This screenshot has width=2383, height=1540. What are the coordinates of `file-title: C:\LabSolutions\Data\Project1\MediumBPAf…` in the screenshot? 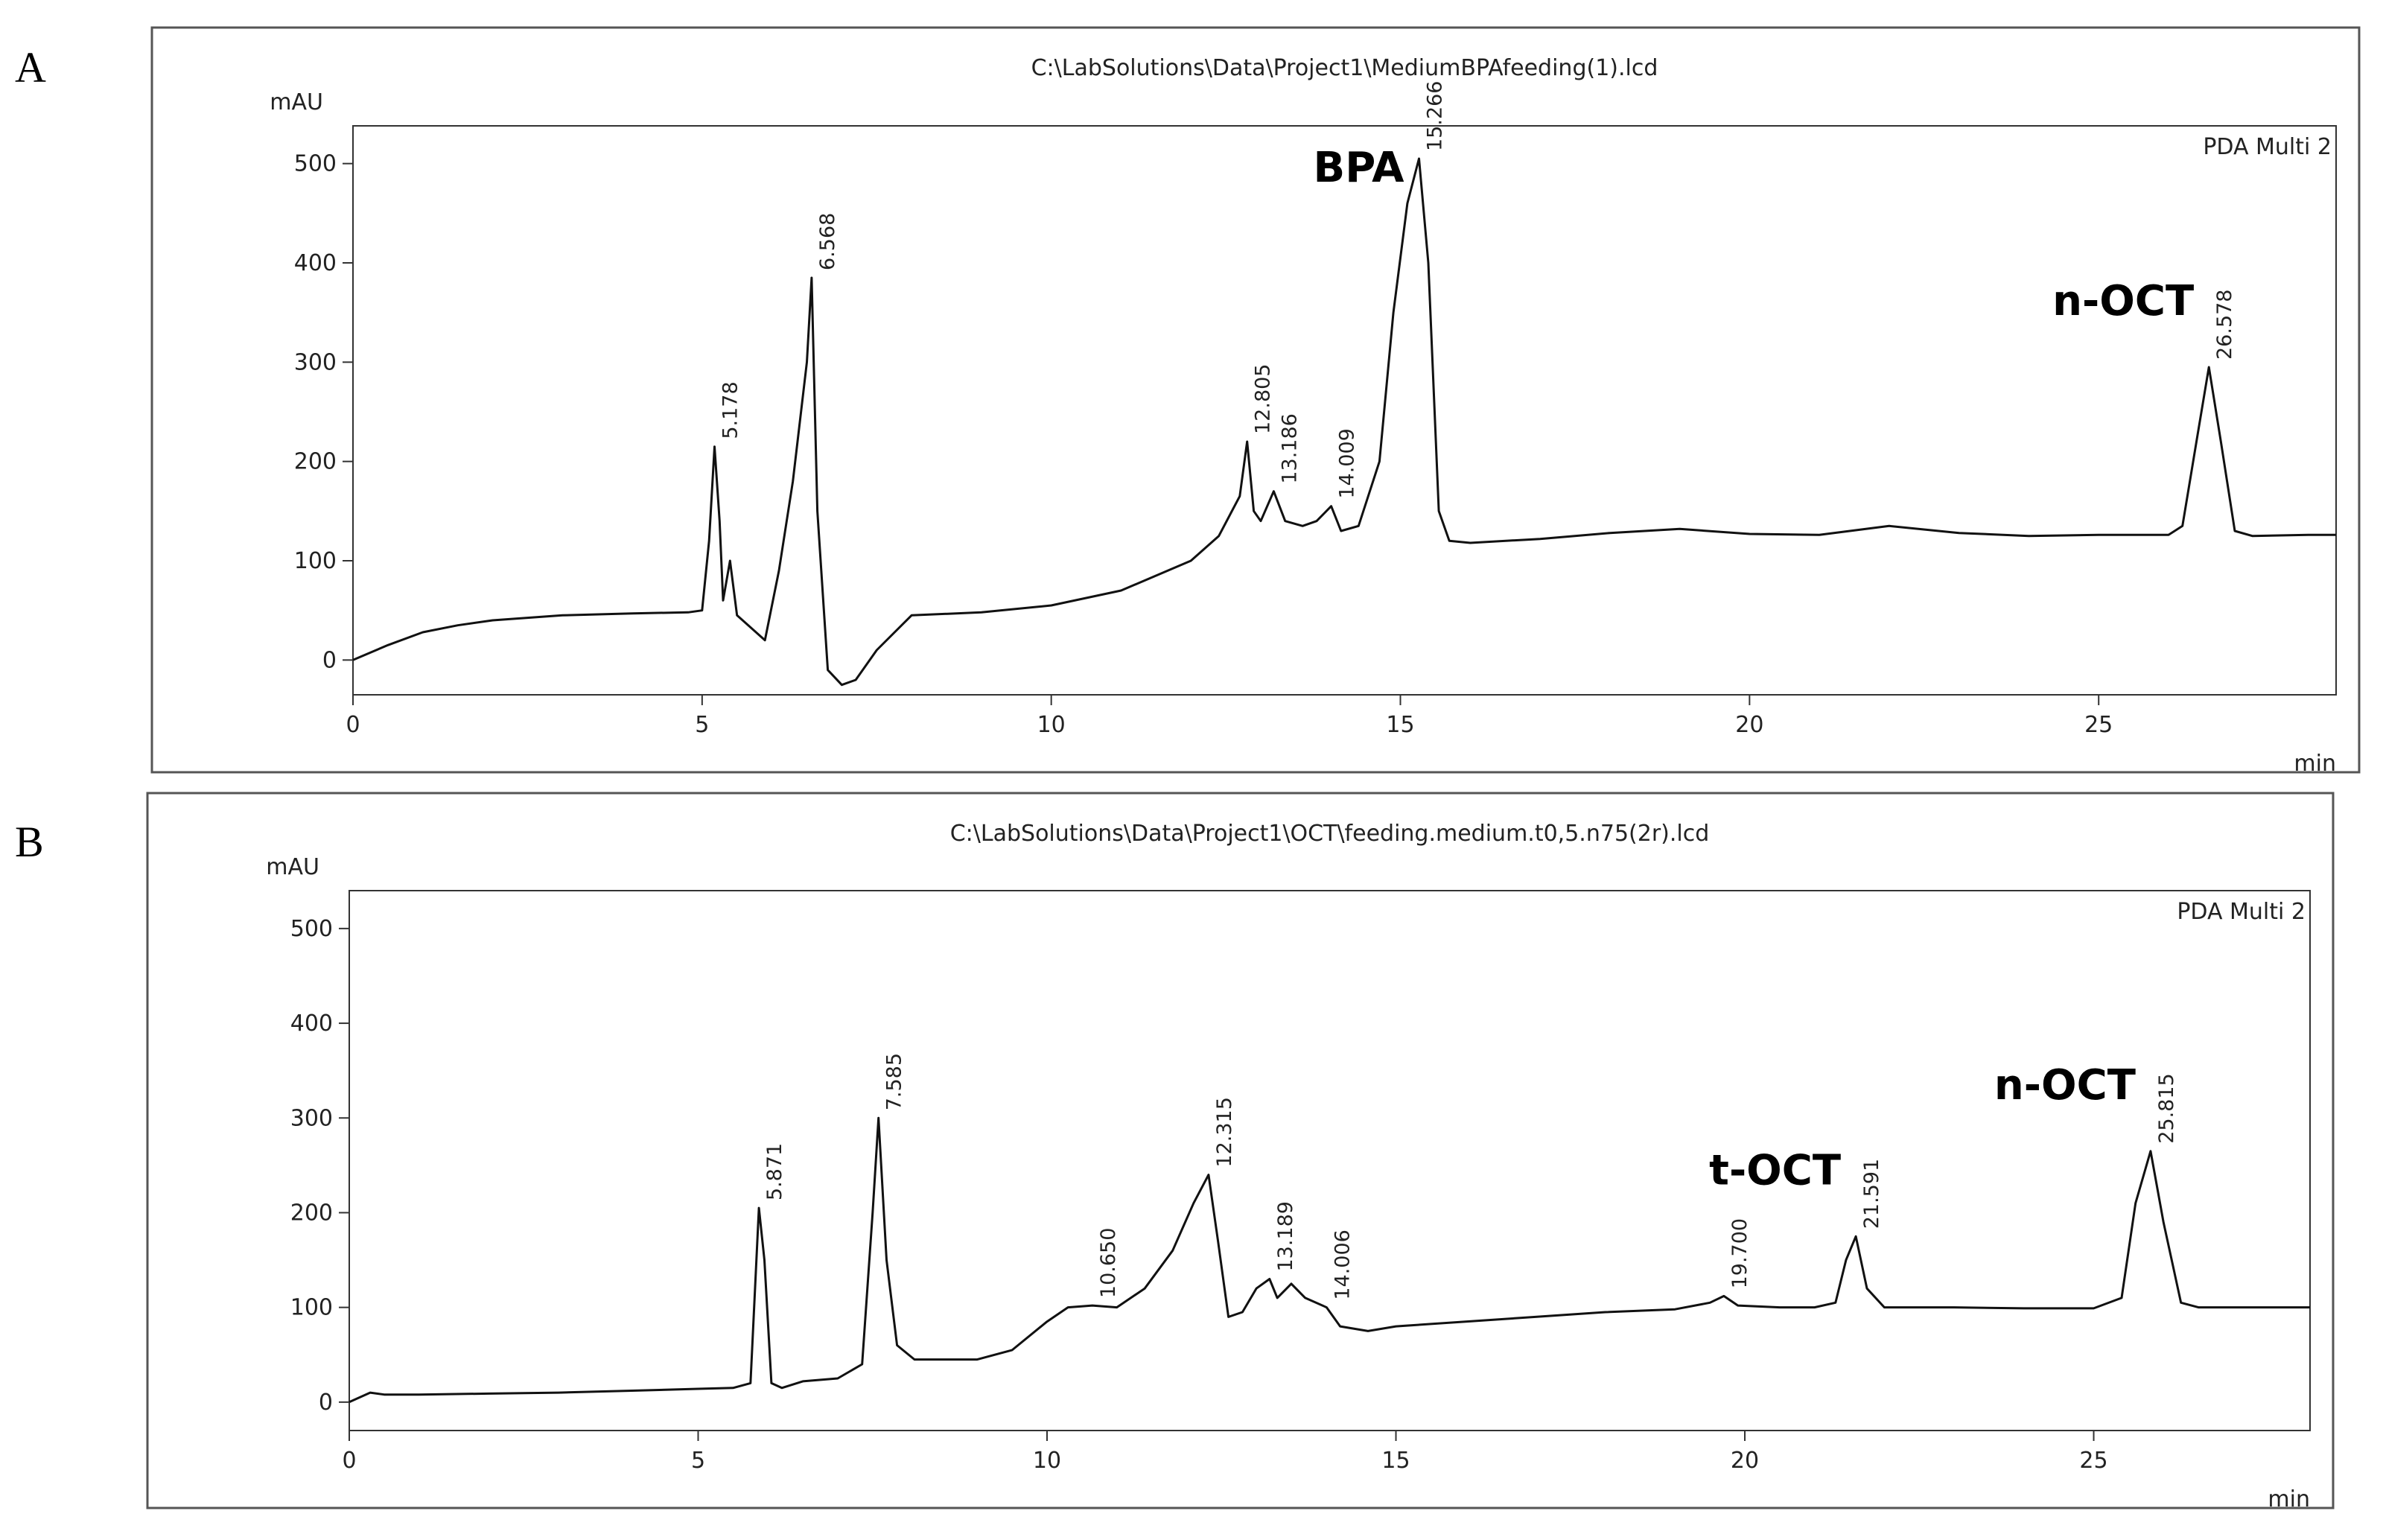 It's located at (1344, 68).